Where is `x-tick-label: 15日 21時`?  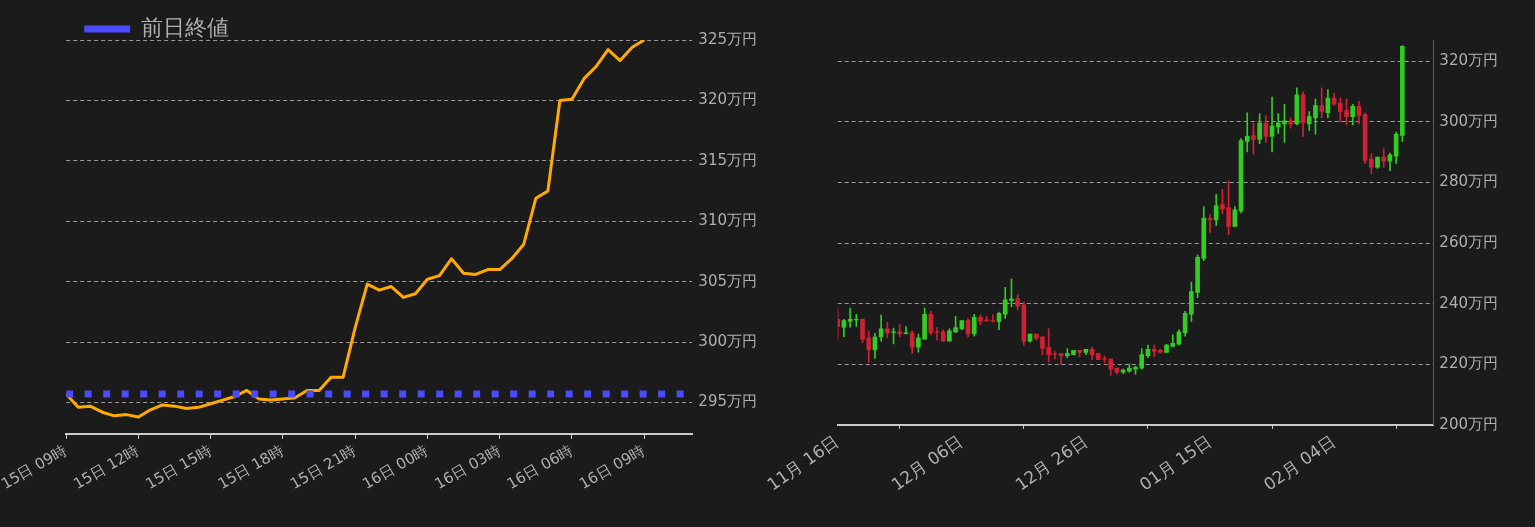 x-tick-label: 15日 21時 is located at coordinates (323, 467).